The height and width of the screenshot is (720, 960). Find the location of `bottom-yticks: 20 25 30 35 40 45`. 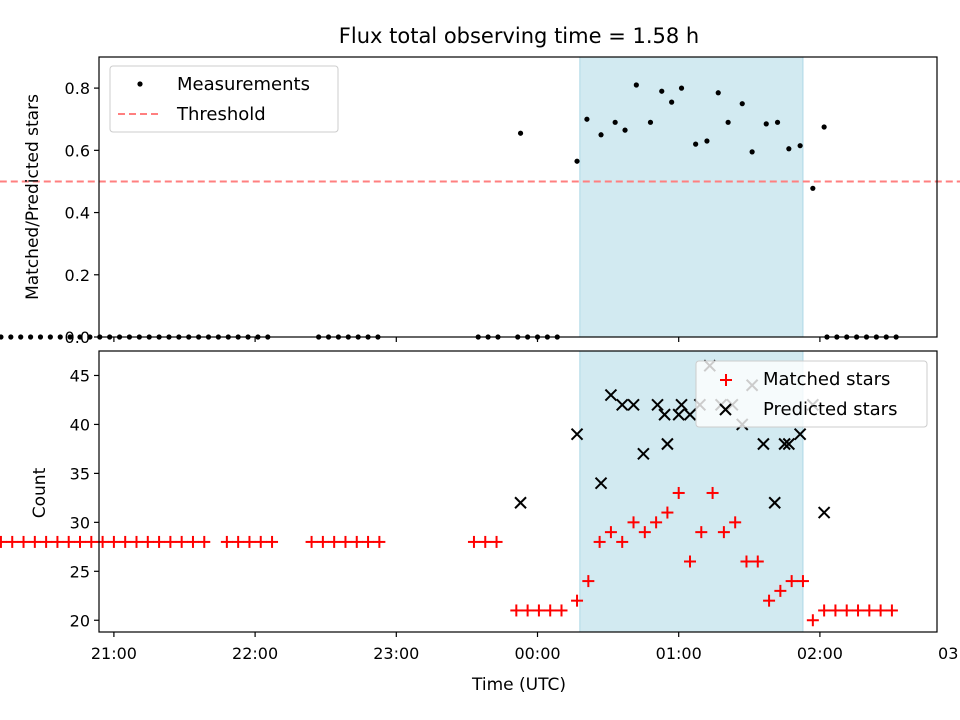

bottom-yticks: 20 25 30 35 40 45 is located at coordinates (84, 498).